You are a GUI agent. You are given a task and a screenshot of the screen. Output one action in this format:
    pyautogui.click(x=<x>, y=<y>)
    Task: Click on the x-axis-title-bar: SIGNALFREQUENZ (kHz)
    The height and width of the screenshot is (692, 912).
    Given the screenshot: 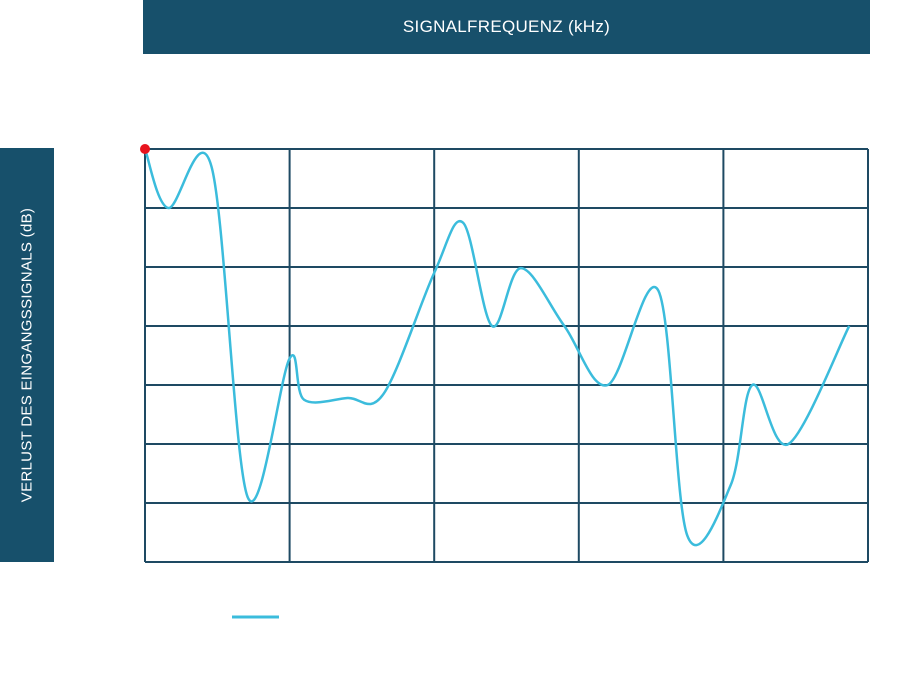 What is the action you would take?
    pyautogui.click(x=506, y=27)
    